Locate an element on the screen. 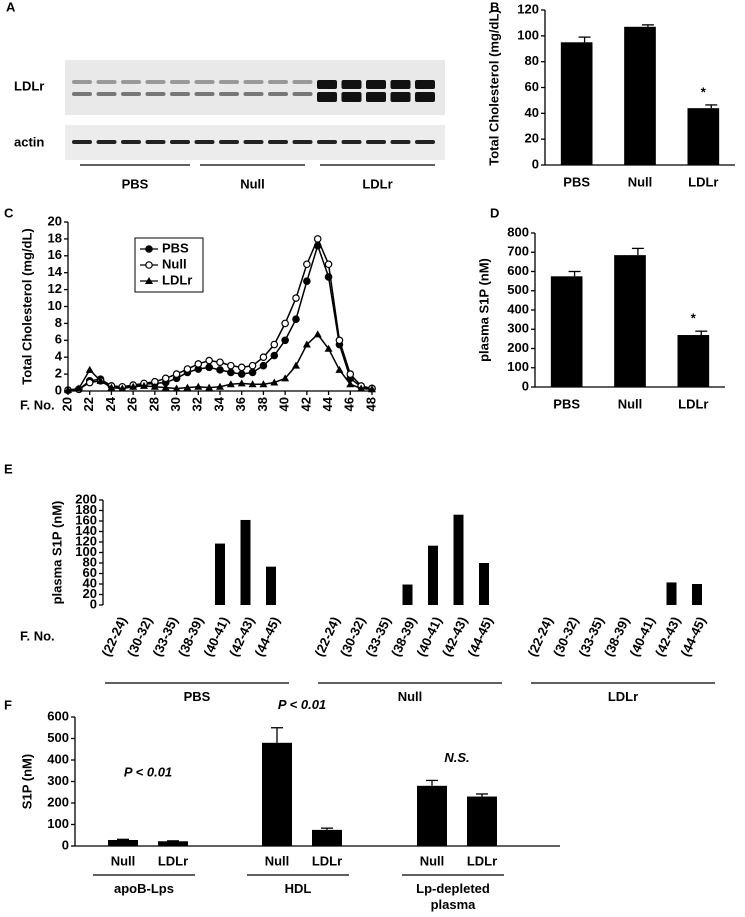 Image resolution: width=745 pixels, height=917 pixels. group-label: apoB-Lps is located at coordinates (144, 888).